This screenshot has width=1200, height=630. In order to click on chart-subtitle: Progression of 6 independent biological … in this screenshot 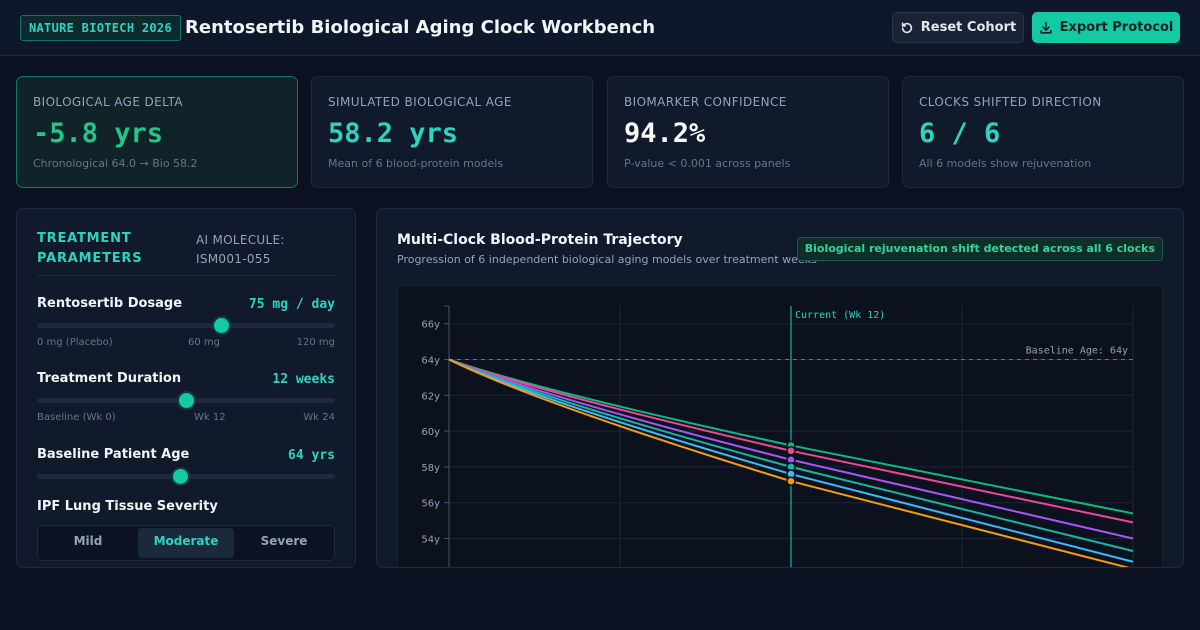, I will do `click(607, 259)`.